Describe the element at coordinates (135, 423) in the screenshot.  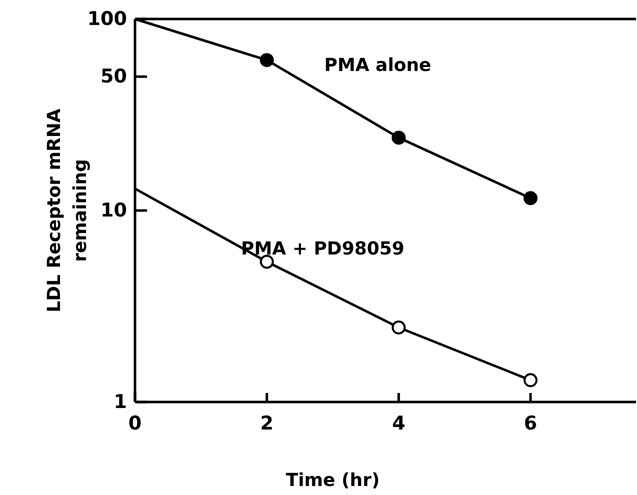
I see `x-tick-label: 0` at that location.